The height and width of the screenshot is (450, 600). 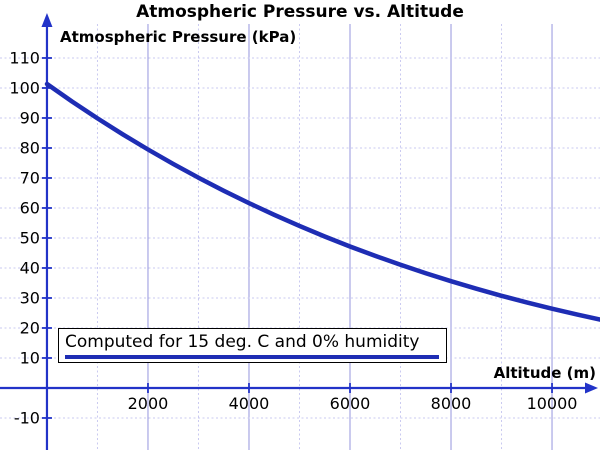 I want to click on y-tick-label: 30, so click(x=30, y=297).